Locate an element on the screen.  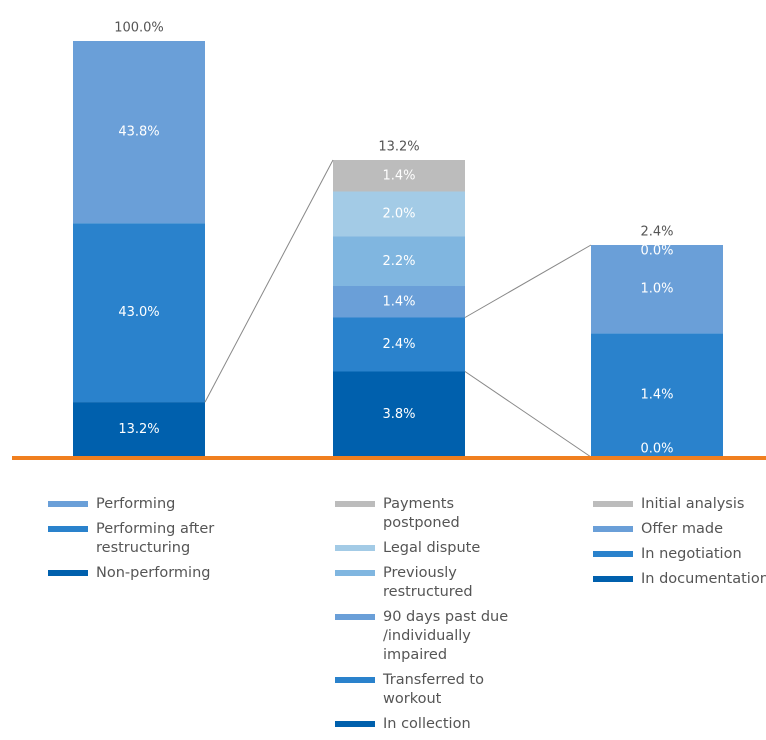
legend-label: In negotiation is located at coordinates (691, 554).